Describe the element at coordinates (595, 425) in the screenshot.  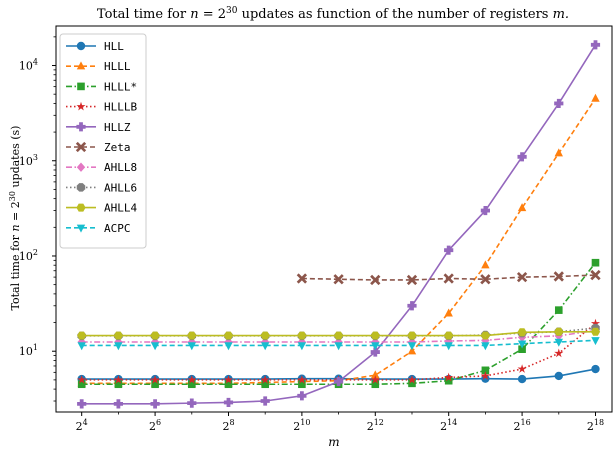
I see `x-tick-label-18: 218` at that location.